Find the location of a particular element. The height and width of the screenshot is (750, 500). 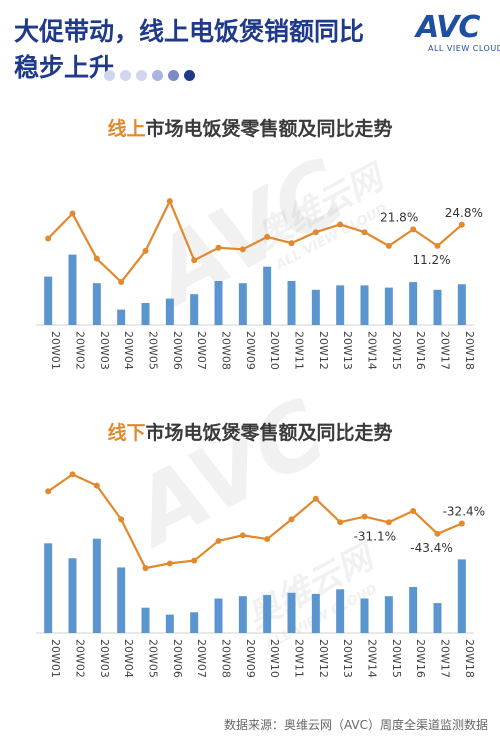

offline-chart-title-rest: 市场电饭煲零售额及同比走势 is located at coordinates (269, 433).